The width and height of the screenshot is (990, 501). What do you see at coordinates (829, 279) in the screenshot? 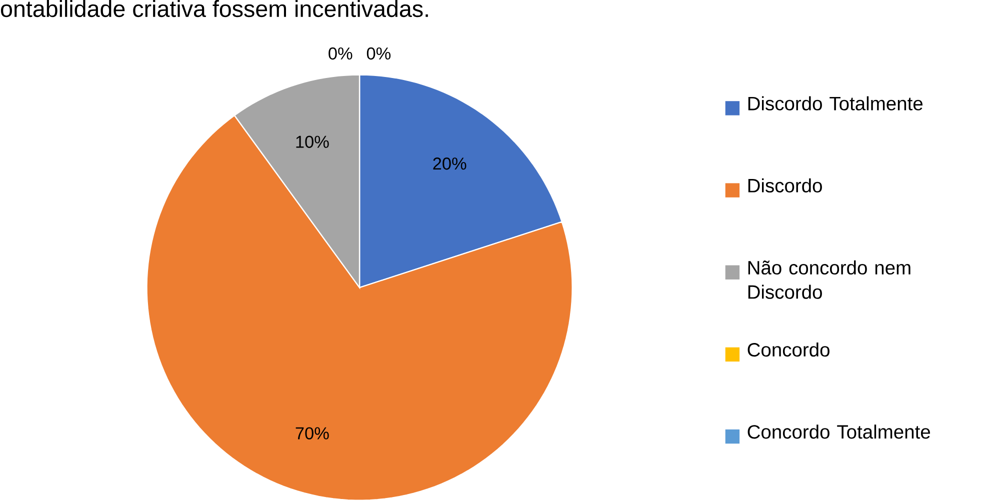
I see `legend-label: Não concordo nem Discordo` at bounding box center [829, 279].